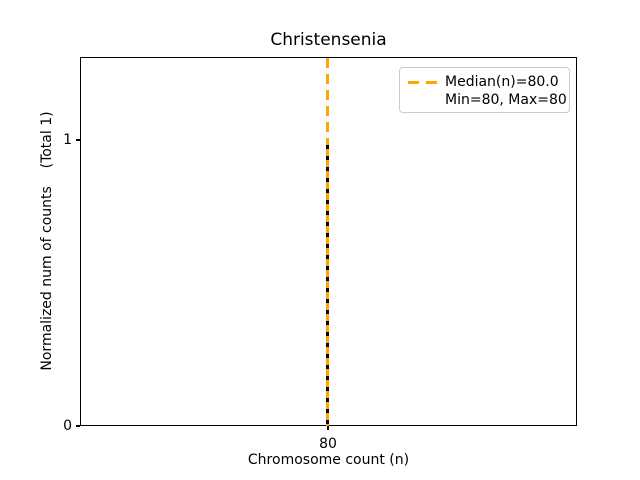 The image size is (640, 480). What do you see at coordinates (328, 444) in the screenshot?
I see `x-tick-label-80: 80` at bounding box center [328, 444].